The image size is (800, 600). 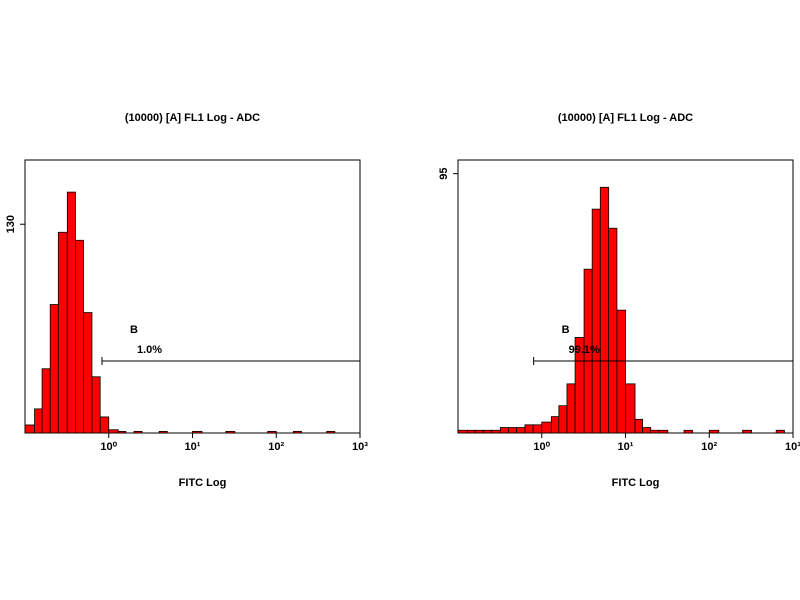 I want to click on y-tick-label: 130, so click(x=11, y=224).